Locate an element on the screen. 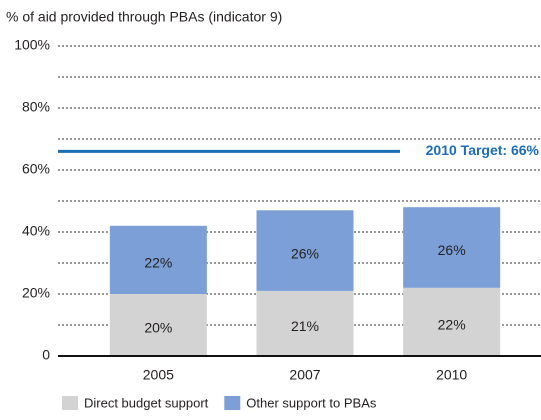 Image resolution: width=541 pixels, height=420 pixels. data-label: 21% is located at coordinates (305, 326).